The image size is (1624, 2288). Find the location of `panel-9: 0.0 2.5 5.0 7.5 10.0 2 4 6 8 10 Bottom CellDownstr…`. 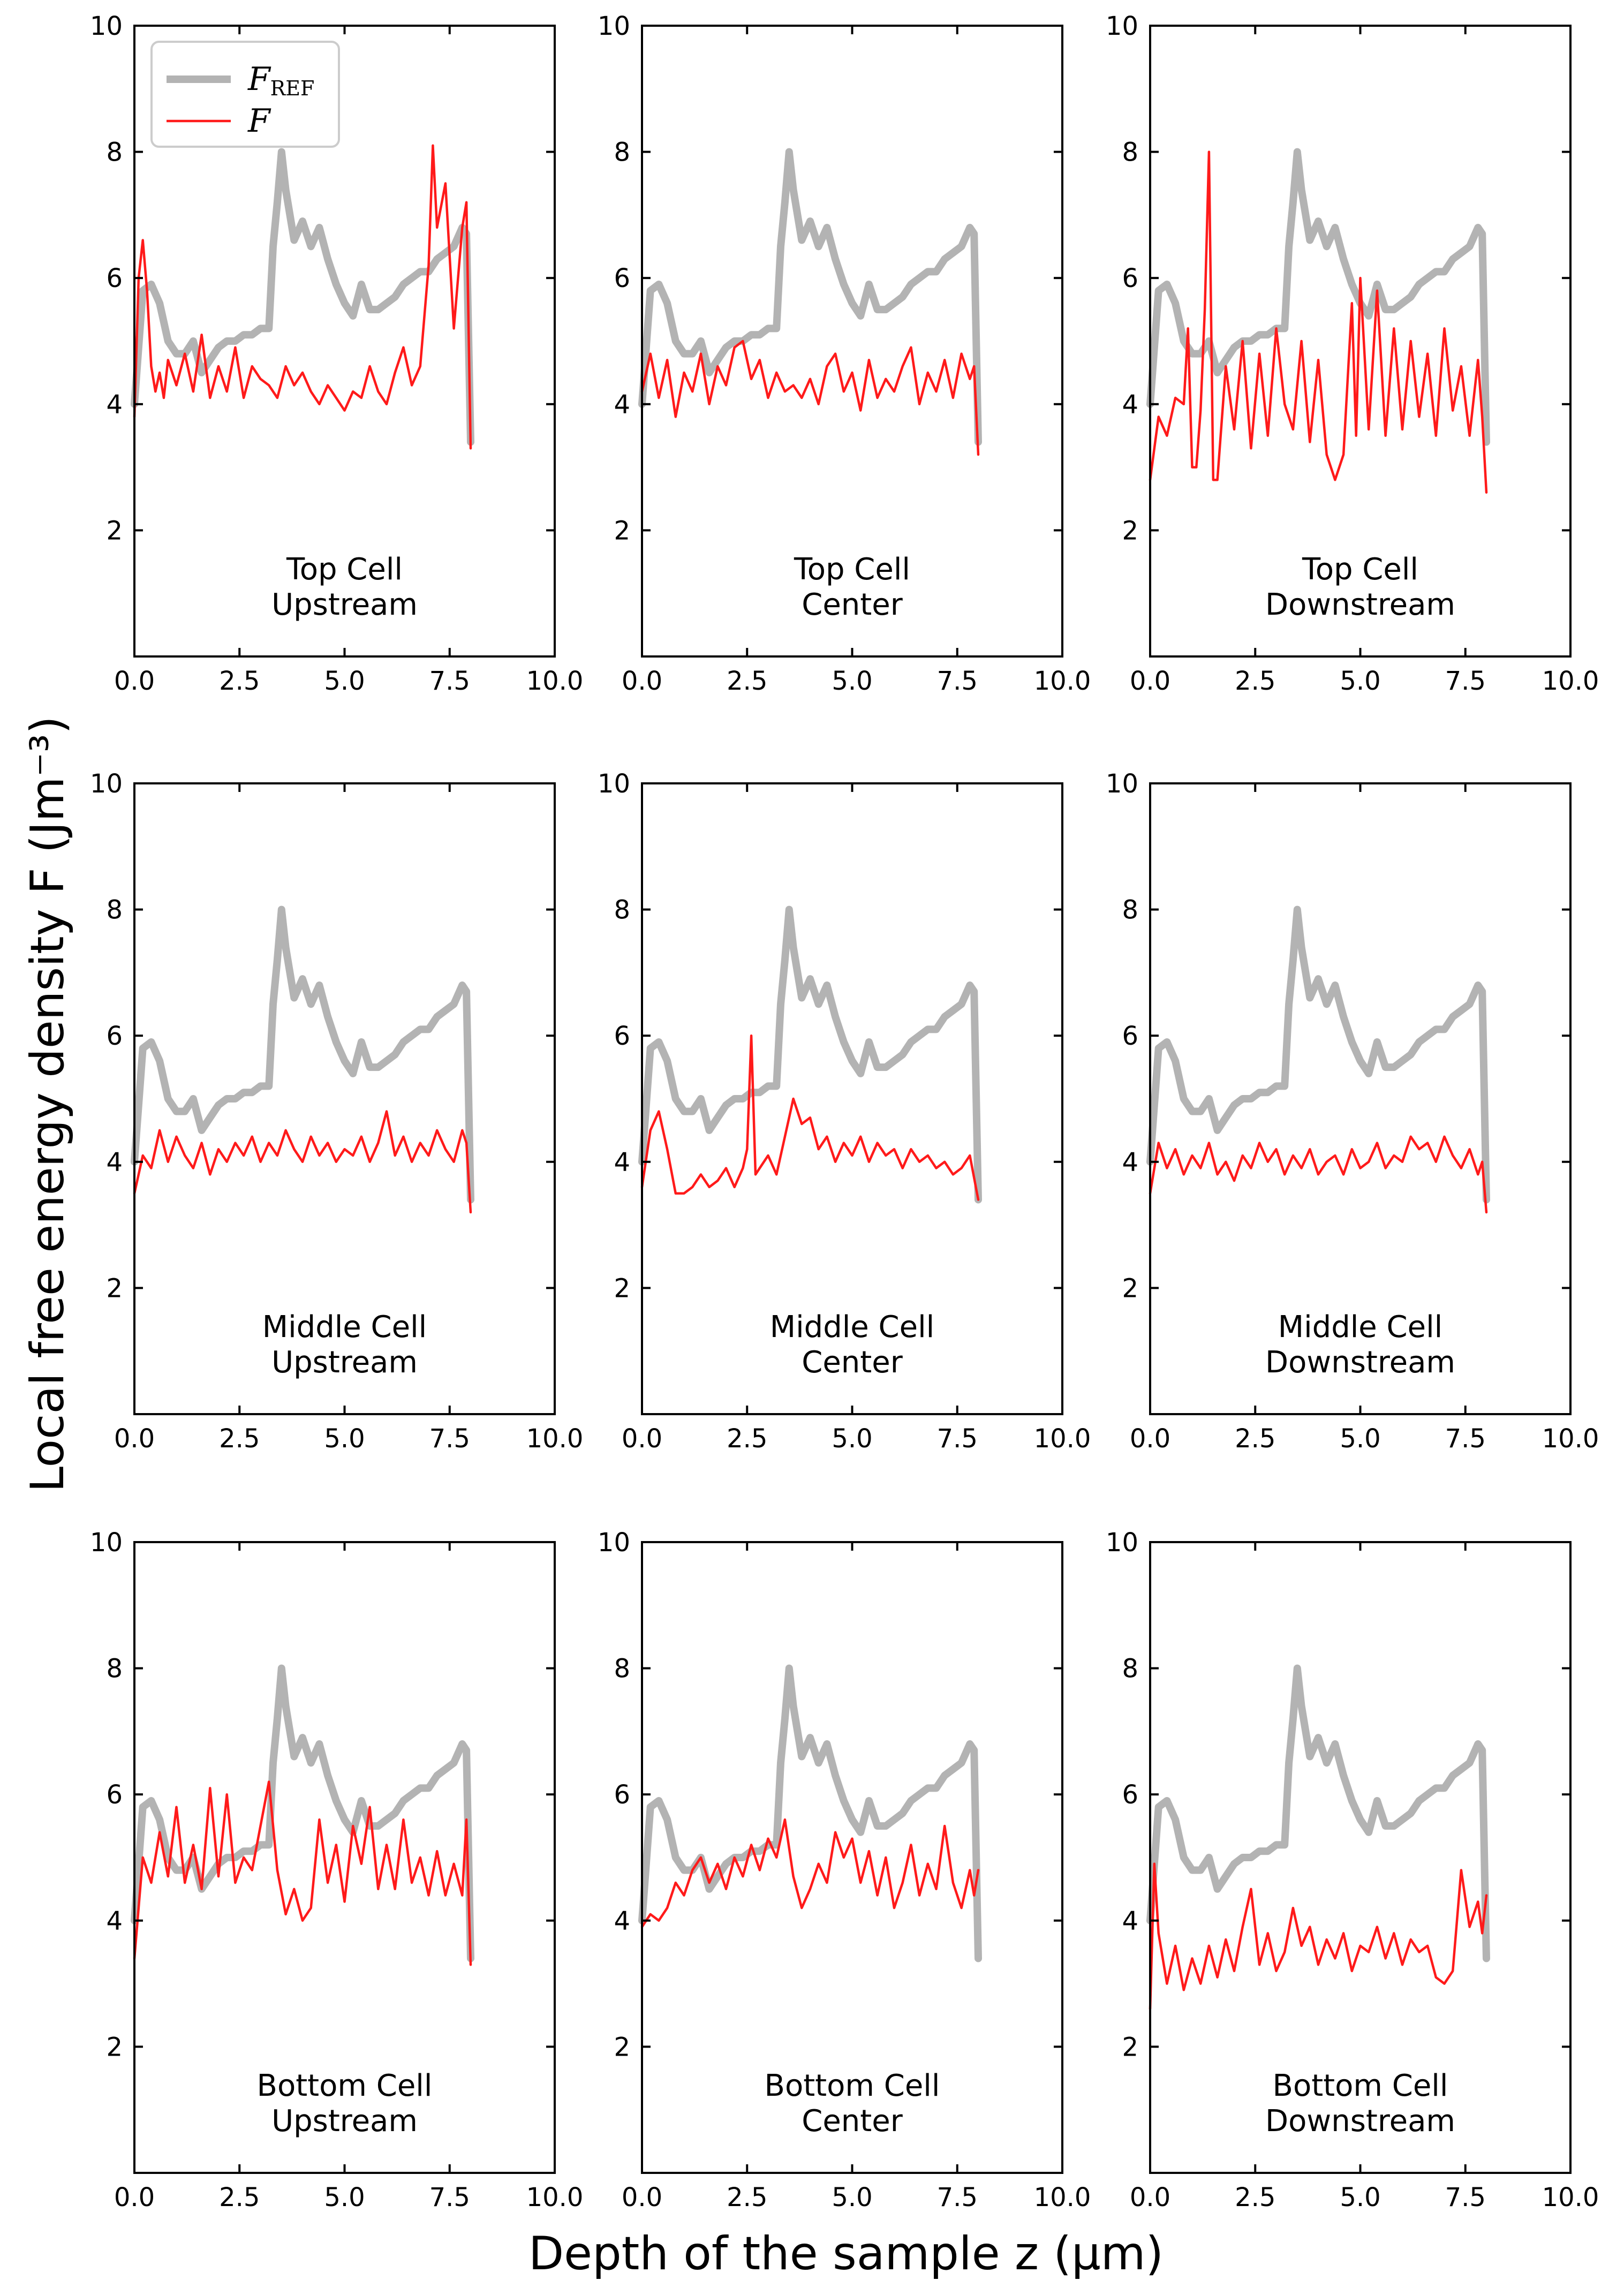

panel-9: 0.0 2.5 5.0 7.5 10.0 2 4 6 8 10 Bottom CellDownstr… is located at coordinates (1352, 1870).